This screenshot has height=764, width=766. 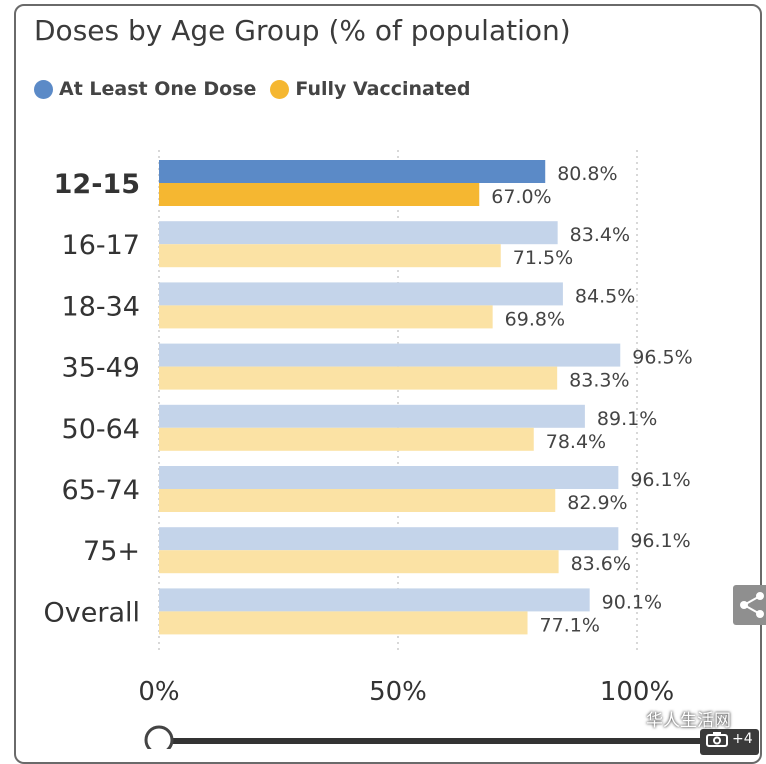 What do you see at coordinates (626, 718) in the screenshot?
I see `wechat-icon` at bounding box center [626, 718].